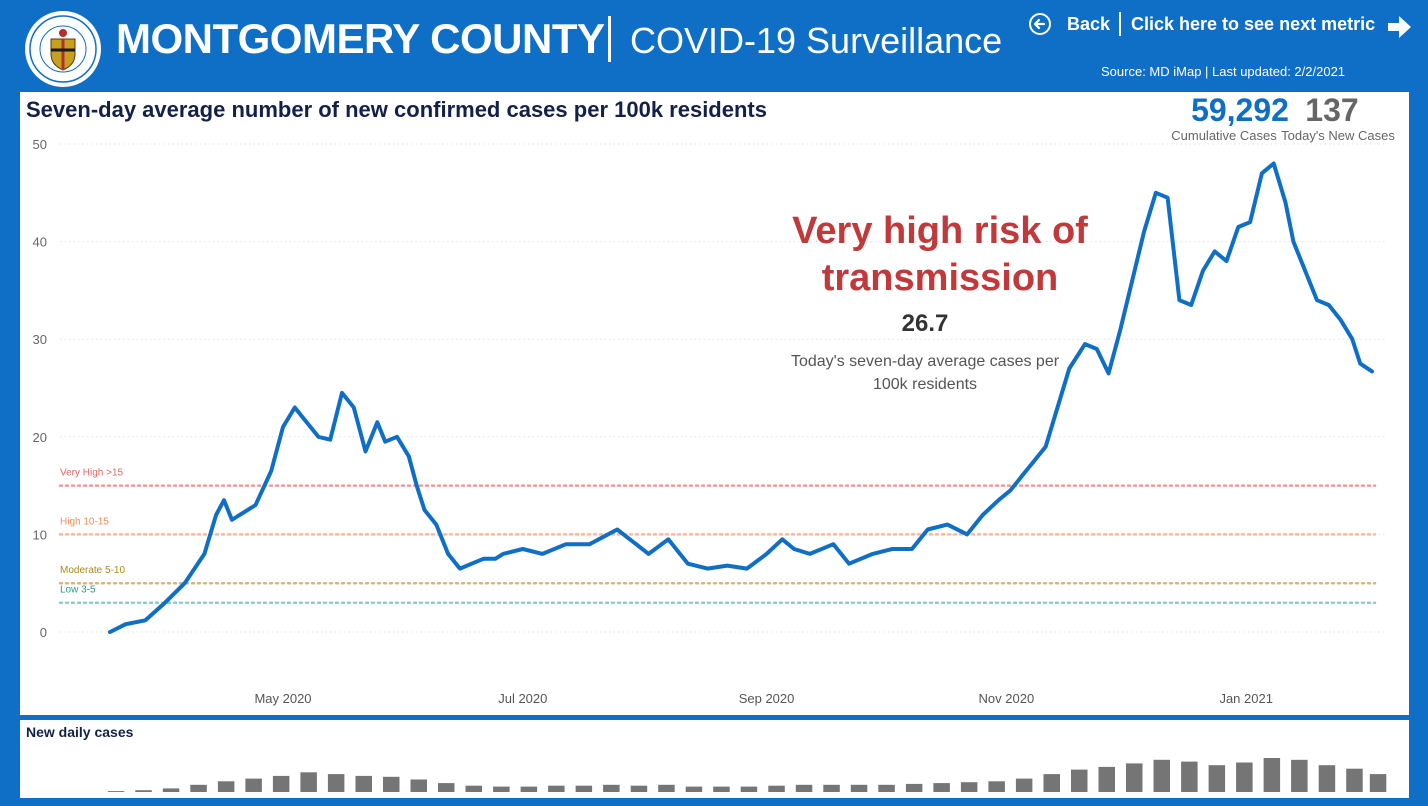 The width and height of the screenshot is (1428, 806). Describe the element at coordinates (40, 339) in the screenshot. I see `y-tick-label: 30` at that location.